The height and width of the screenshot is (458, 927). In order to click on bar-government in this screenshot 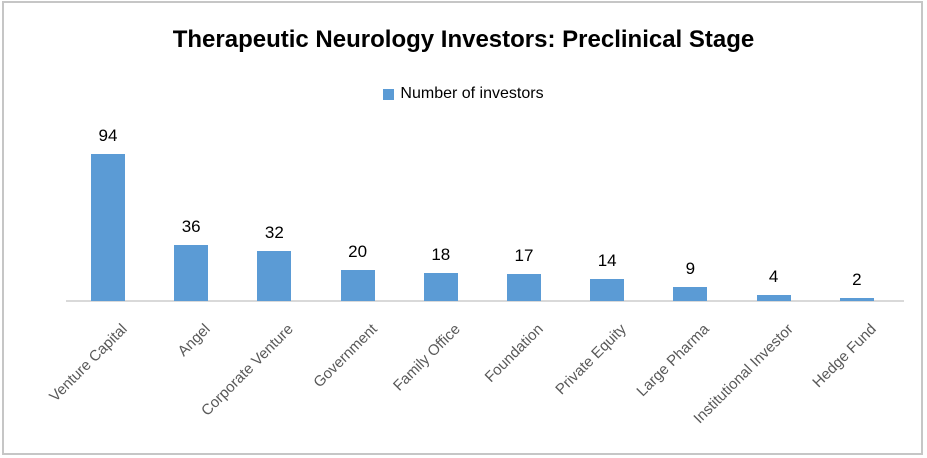, I will do `click(357, 285)`.